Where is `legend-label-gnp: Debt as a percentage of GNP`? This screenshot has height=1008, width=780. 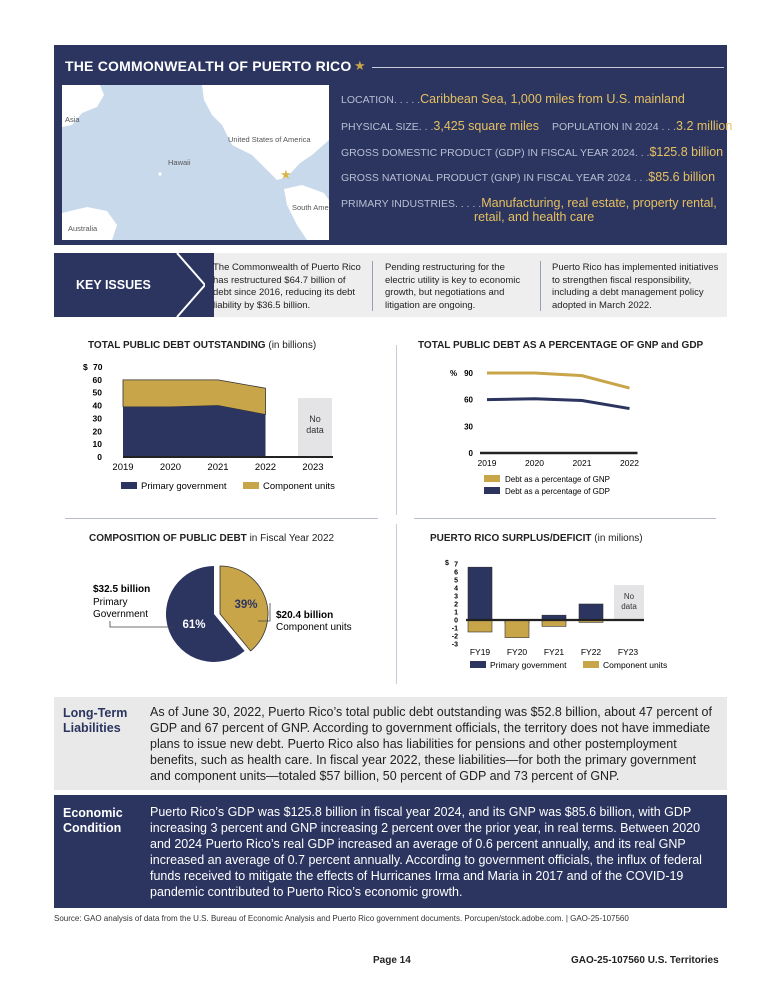 legend-label-gnp: Debt as a percentage of GNP is located at coordinates (557, 479).